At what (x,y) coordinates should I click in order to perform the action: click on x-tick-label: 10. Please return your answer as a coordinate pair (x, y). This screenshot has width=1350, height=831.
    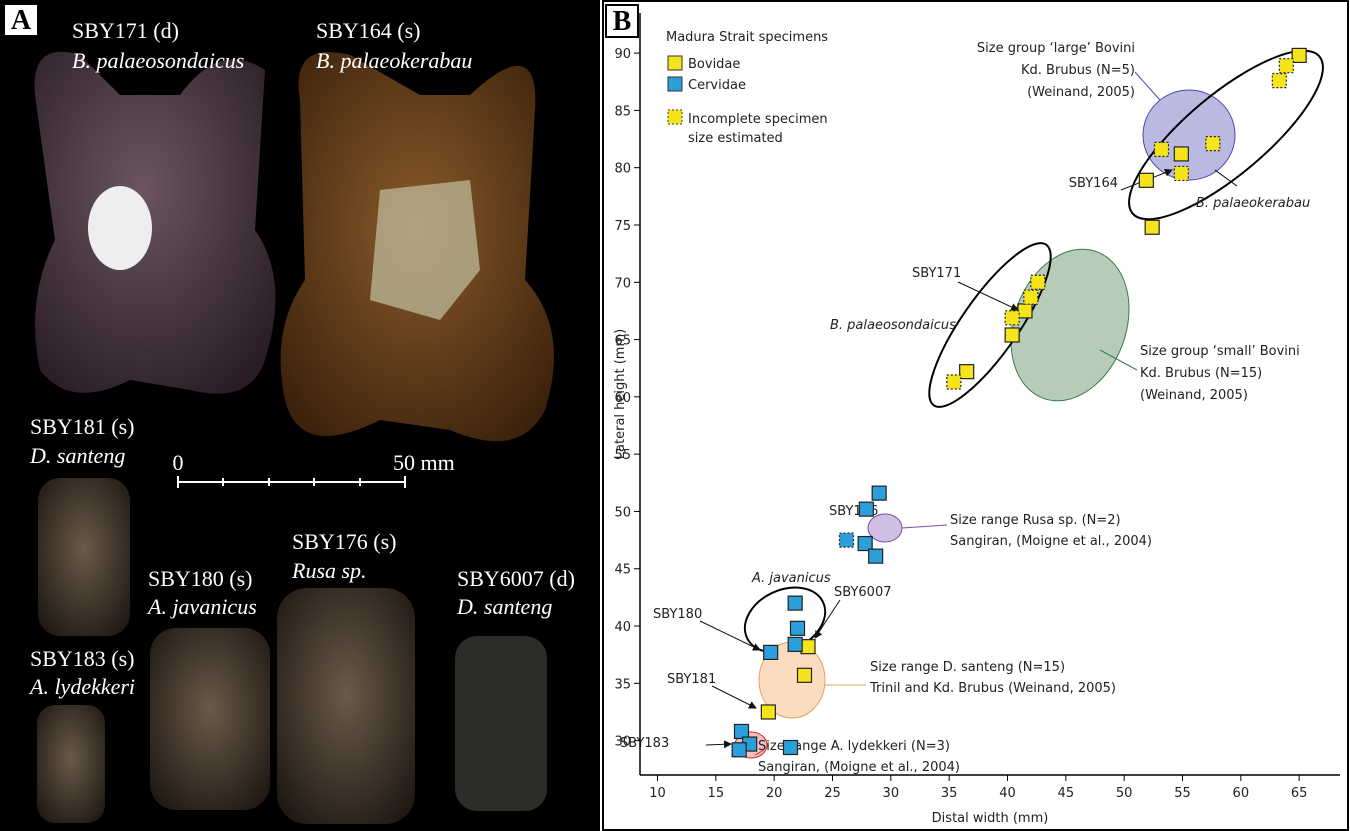
    Looking at the image, I should click on (657, 793).